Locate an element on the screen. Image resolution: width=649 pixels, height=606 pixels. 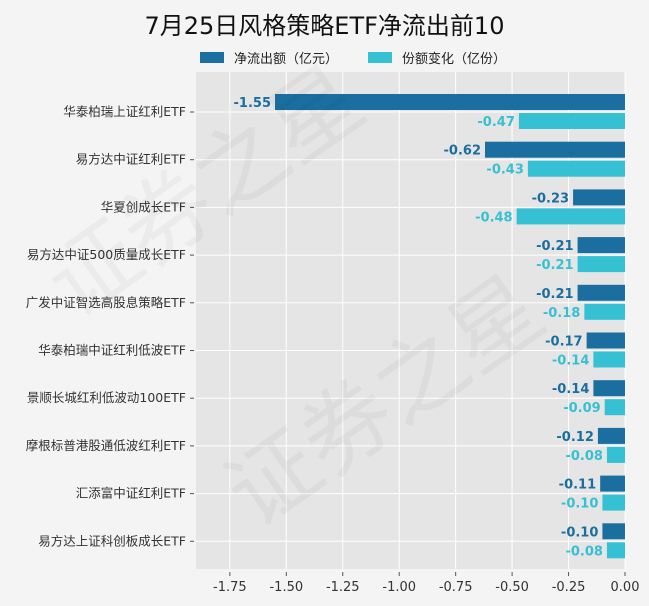
y-tick-label: 易方达中证红利ETF is located at coordinates (131, 159).